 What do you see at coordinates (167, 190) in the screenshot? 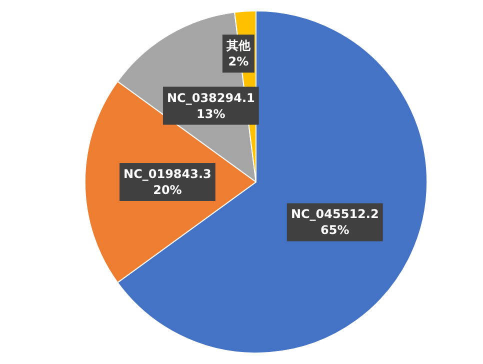
I see `data-label: 20%` at bounding box center [167, 190].